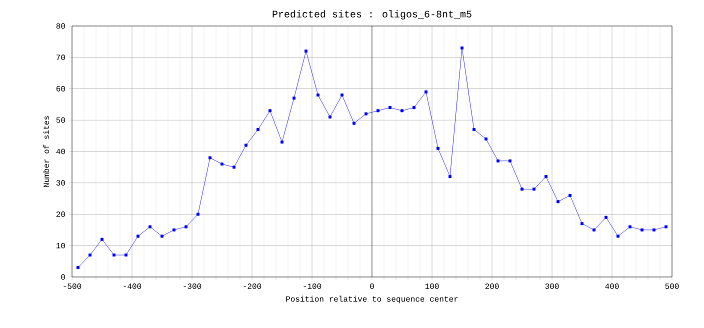  Describe the element at coordinates (60, 89) in the screenshot. I see `y-tick-label: 60` at that location.